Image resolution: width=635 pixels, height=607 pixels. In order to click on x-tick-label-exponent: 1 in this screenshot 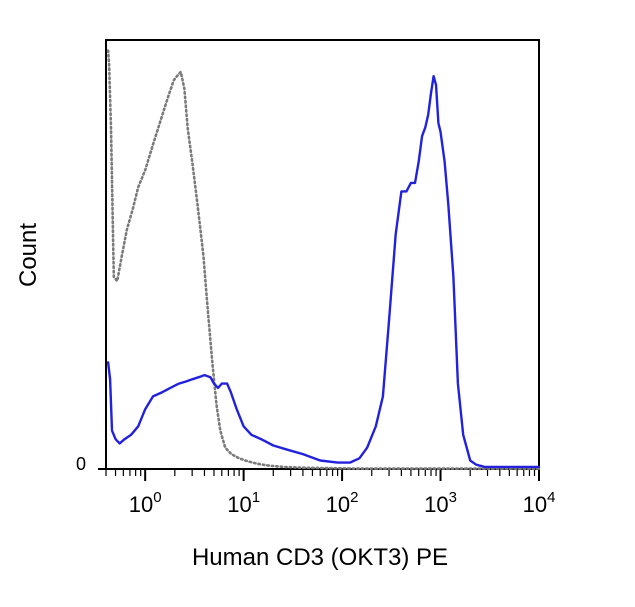, I will do `click(256, 497)`.